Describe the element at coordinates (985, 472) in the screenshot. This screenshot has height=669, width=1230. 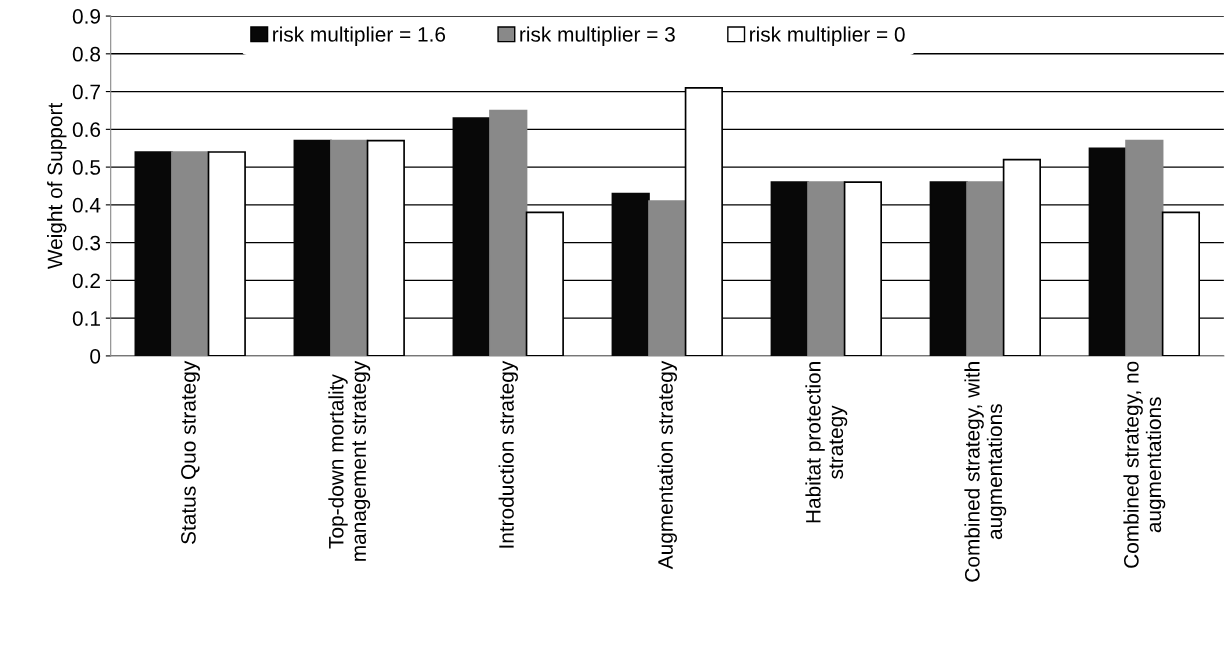
I see `x-tick-label: Combined strategy, with augmentations` at that location.